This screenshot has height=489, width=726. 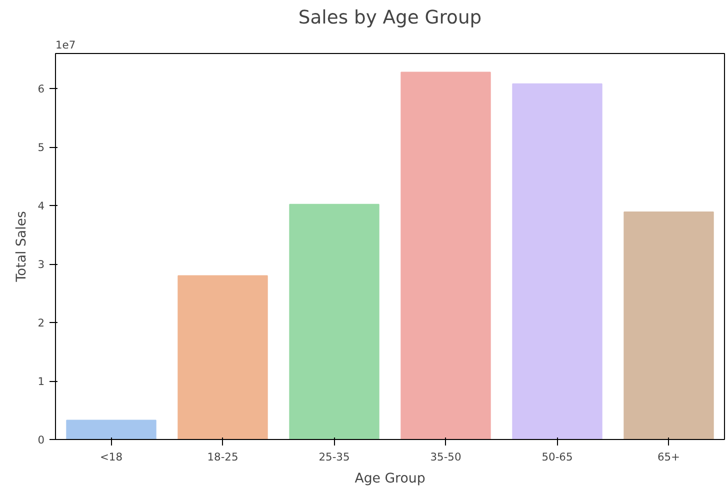 I want to click on x-axis-title: Age Group, so click(x=390, y=479).